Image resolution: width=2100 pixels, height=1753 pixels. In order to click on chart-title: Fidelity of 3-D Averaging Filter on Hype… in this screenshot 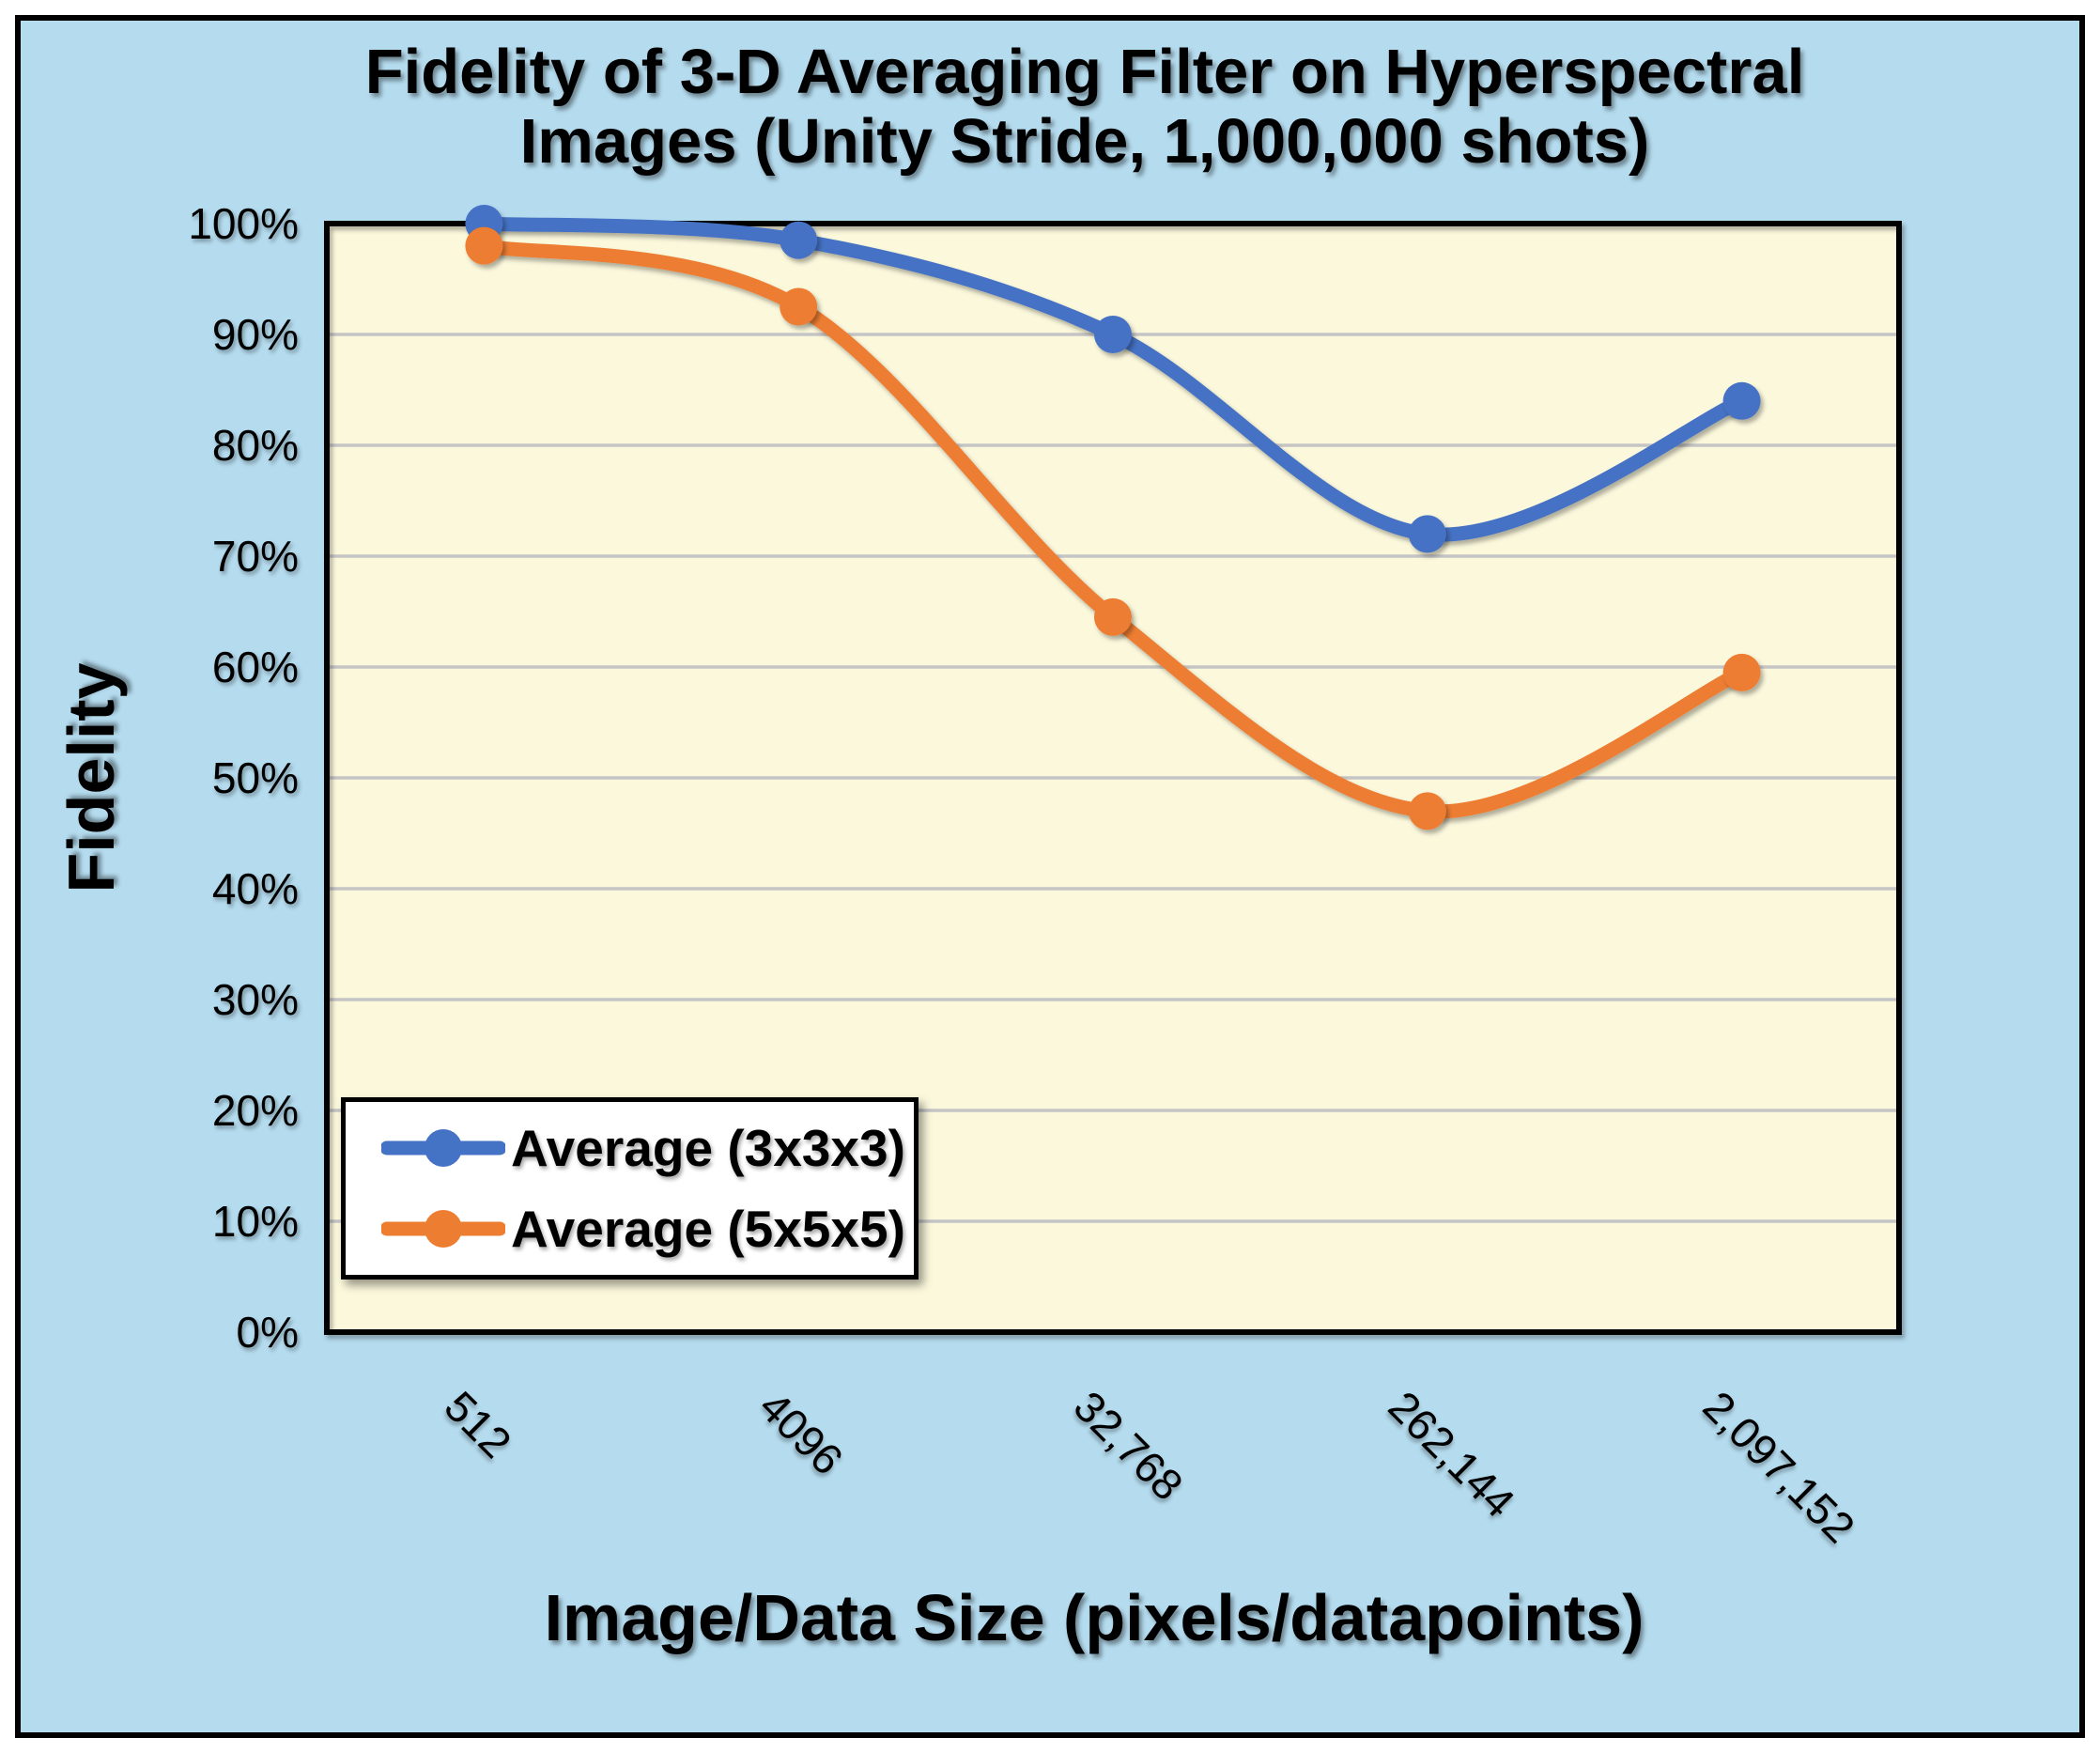, I will do `click(1084, 107)`.